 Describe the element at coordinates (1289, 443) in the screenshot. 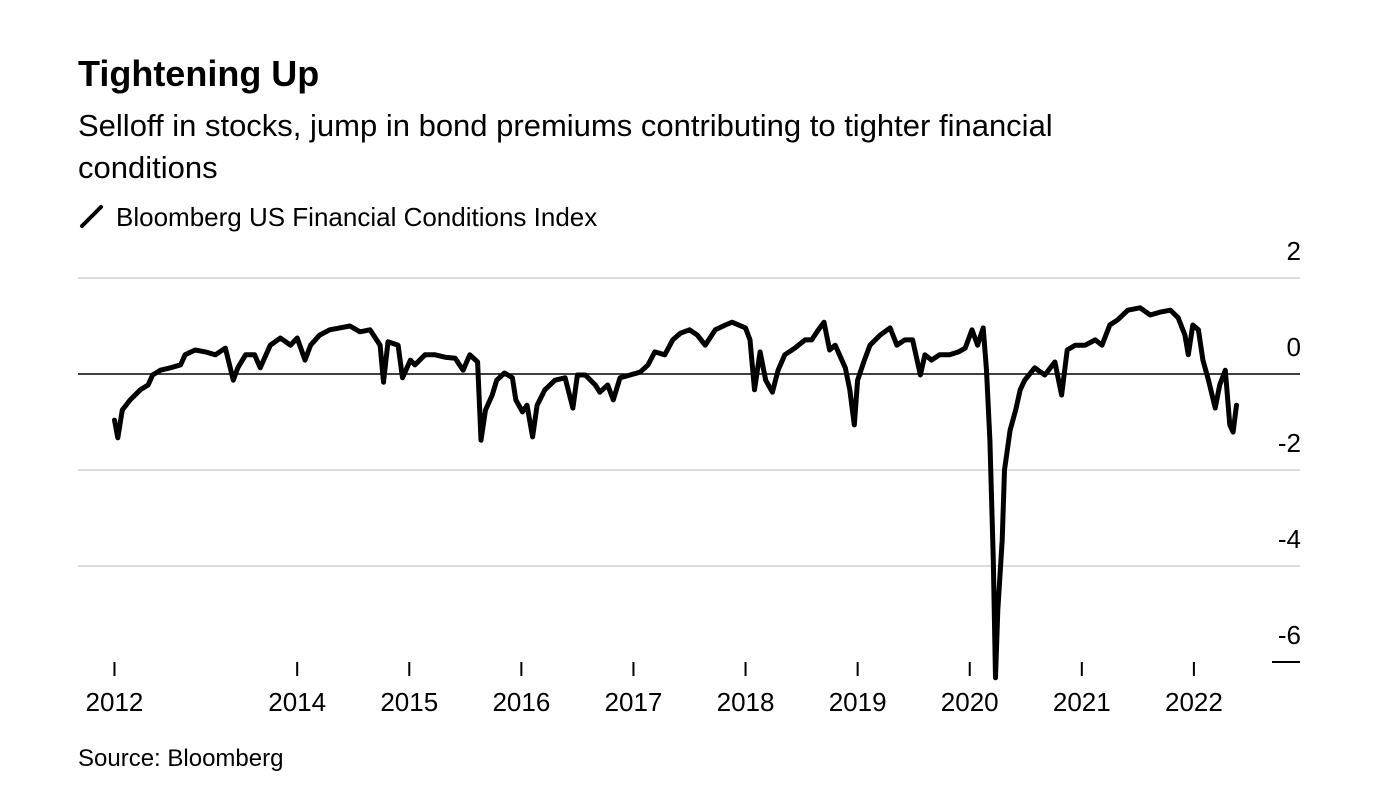

I see `y-tick-label: -2` at that location.